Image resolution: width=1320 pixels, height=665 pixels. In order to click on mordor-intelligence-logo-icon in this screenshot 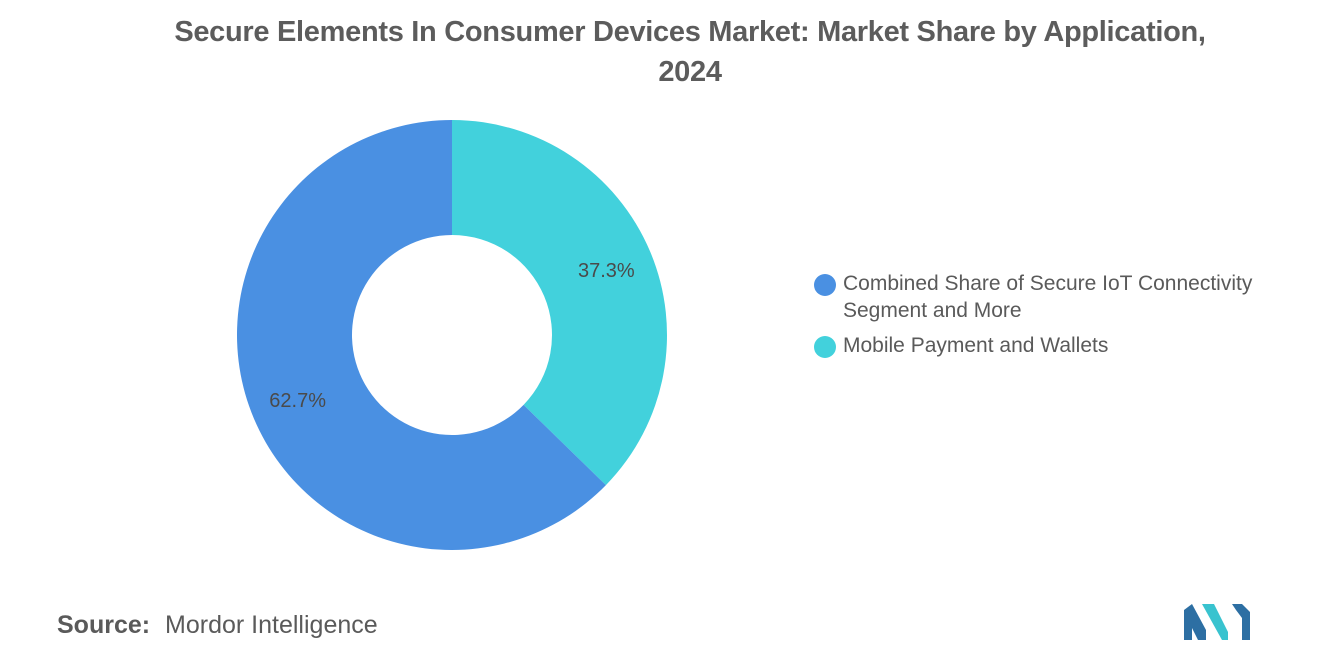, I will do `click(1217, 622)`.